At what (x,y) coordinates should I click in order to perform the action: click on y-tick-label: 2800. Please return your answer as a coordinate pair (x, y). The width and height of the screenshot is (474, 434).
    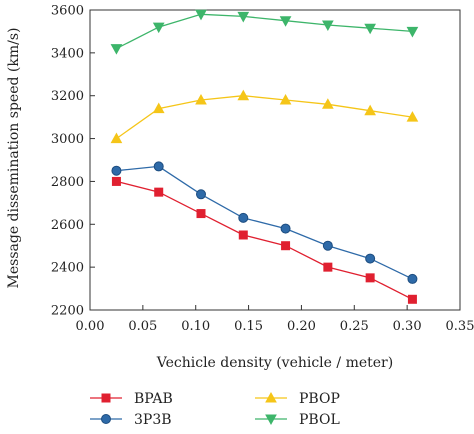
    Looking at the image, I should click on (67, 182).